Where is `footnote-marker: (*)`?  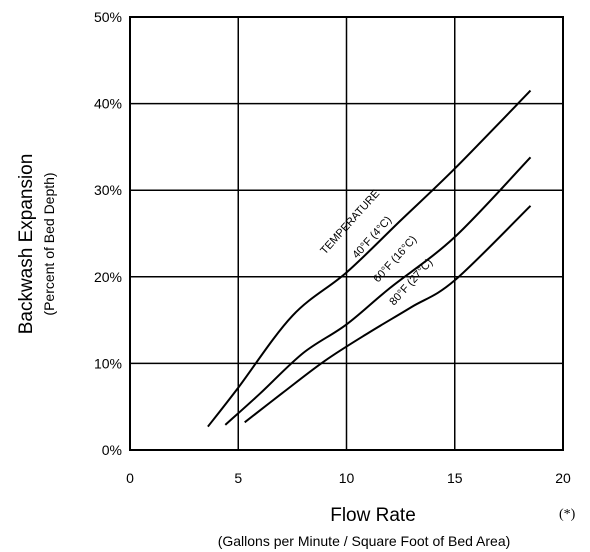
footnote-marker: (*) is located at coordinates (567, 514).